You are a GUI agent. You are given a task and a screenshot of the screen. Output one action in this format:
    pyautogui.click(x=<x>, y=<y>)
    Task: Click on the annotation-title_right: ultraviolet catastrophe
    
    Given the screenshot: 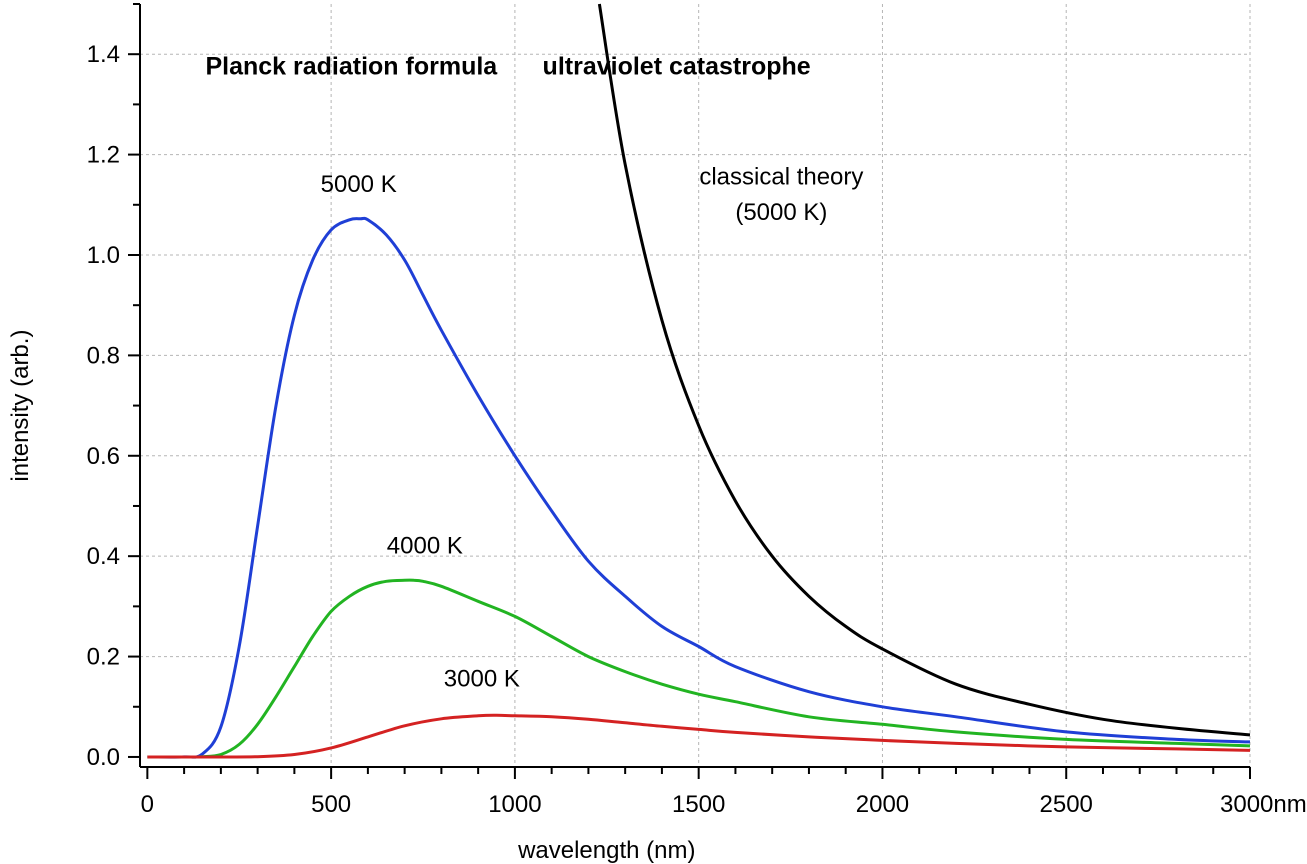 What is the action you would take?
    pyautogui.click(x=677, y=66)
    